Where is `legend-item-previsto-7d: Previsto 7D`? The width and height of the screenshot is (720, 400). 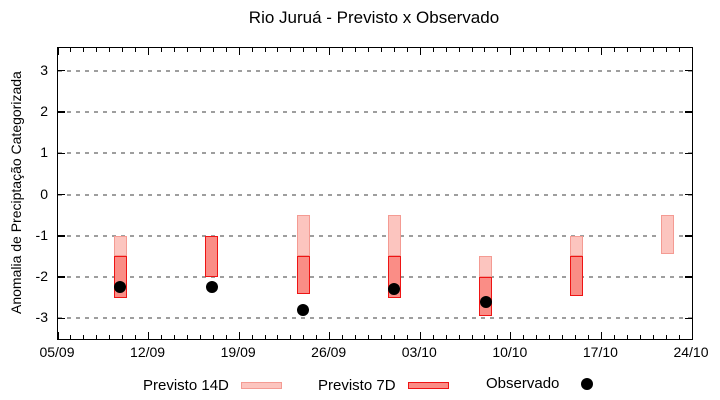
legend-item-previsto-7d: Previsto 7D is located at coordinates (383, 385).